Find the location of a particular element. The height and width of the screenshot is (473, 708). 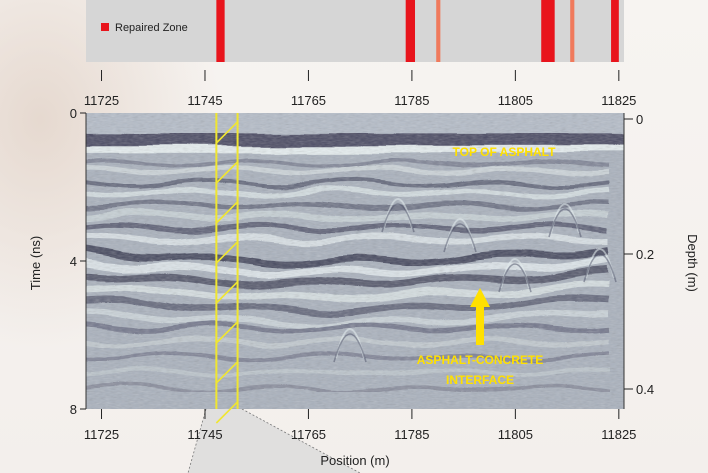

annotation-interface-line2: INTERFACE is located at coordinates (480, 380).